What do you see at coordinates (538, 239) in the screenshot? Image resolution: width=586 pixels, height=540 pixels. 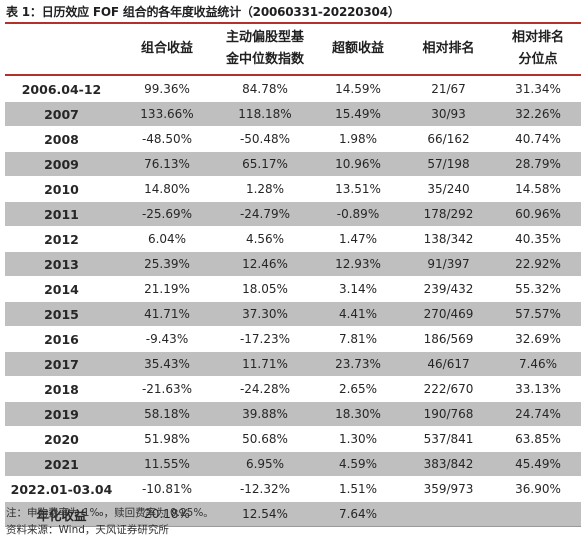 I see `cell-rank-percentile: 40.35%` at bounding box center [538, 239].